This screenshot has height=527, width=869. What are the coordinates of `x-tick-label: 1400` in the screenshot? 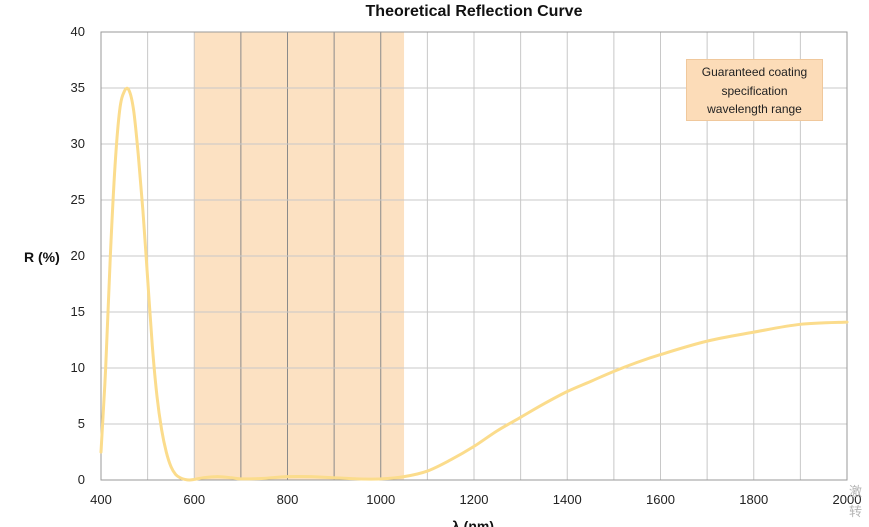 It's located at (567, 499).